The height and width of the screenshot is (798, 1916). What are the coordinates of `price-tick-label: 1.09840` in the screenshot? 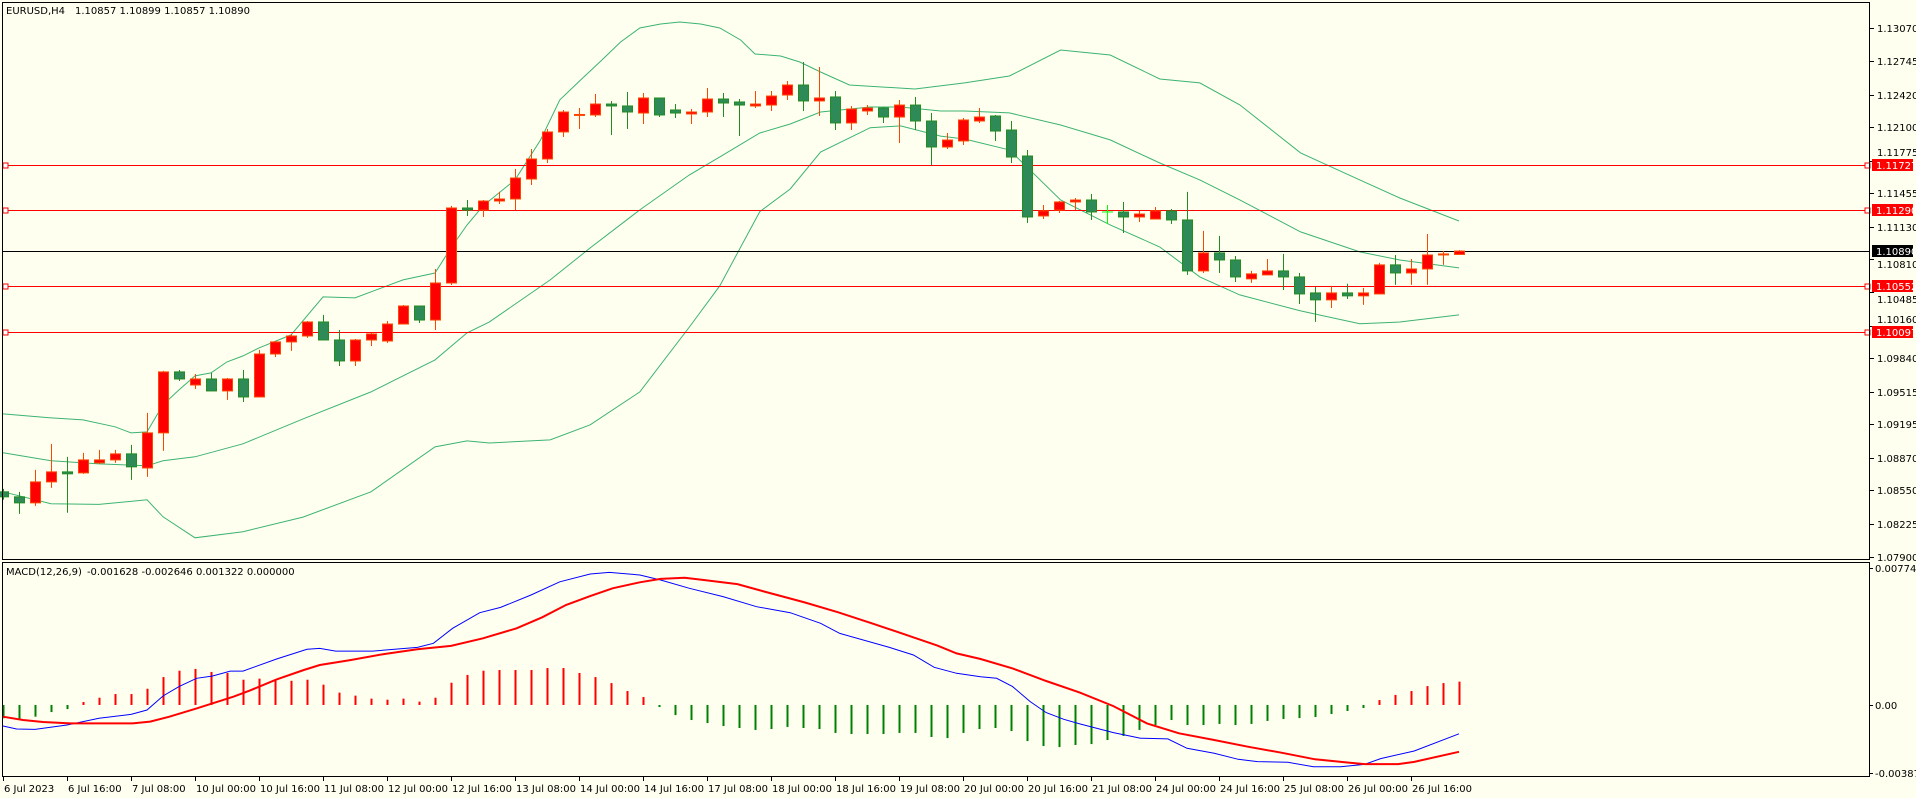 It's located at (1896, 359).